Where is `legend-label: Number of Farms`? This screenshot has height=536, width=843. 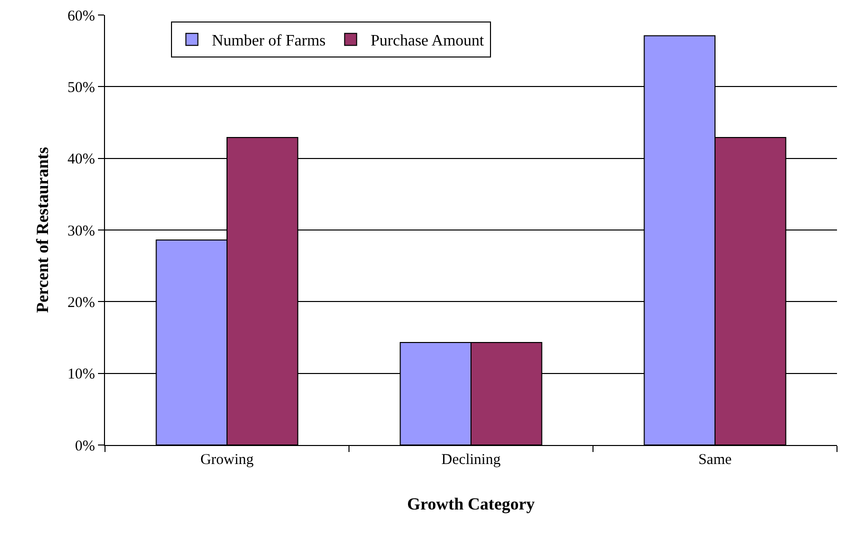 legend-label: Number of Farms is located at coordinates (269, 41).